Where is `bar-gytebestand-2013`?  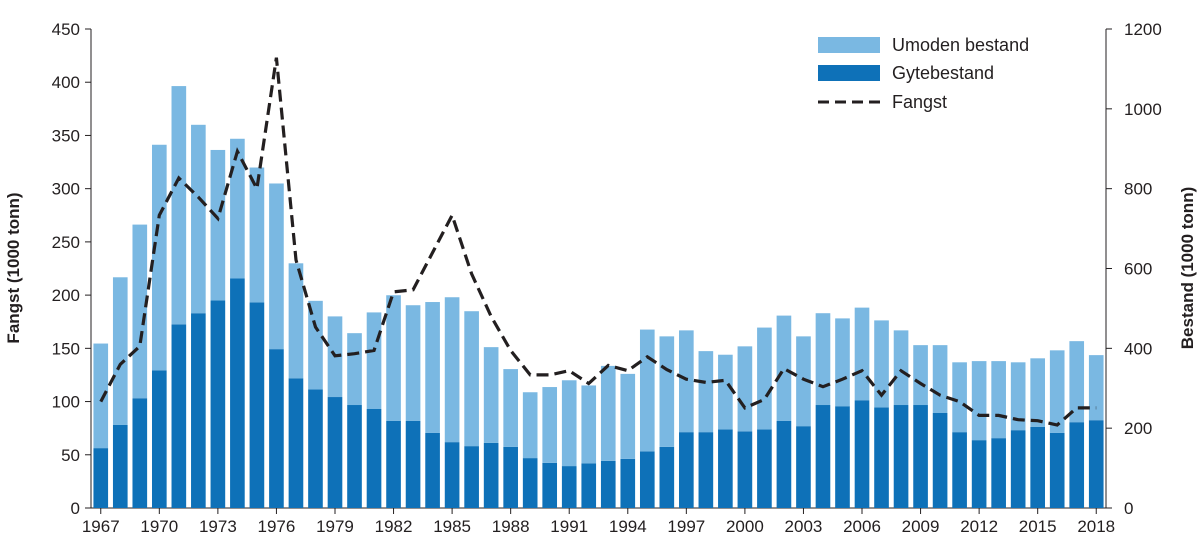
bar-gytebestand-2013 is located at coordinates (998, 473).